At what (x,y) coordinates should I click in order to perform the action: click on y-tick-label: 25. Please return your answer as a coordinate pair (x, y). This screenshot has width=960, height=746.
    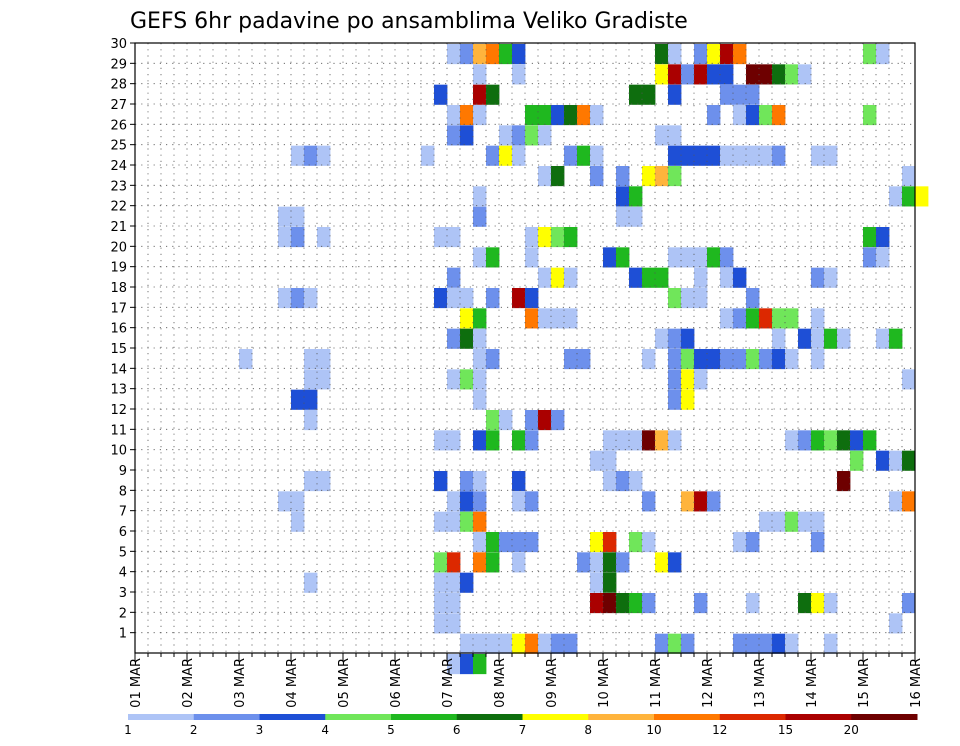
    Looking at the image, I should click on (118, 146).